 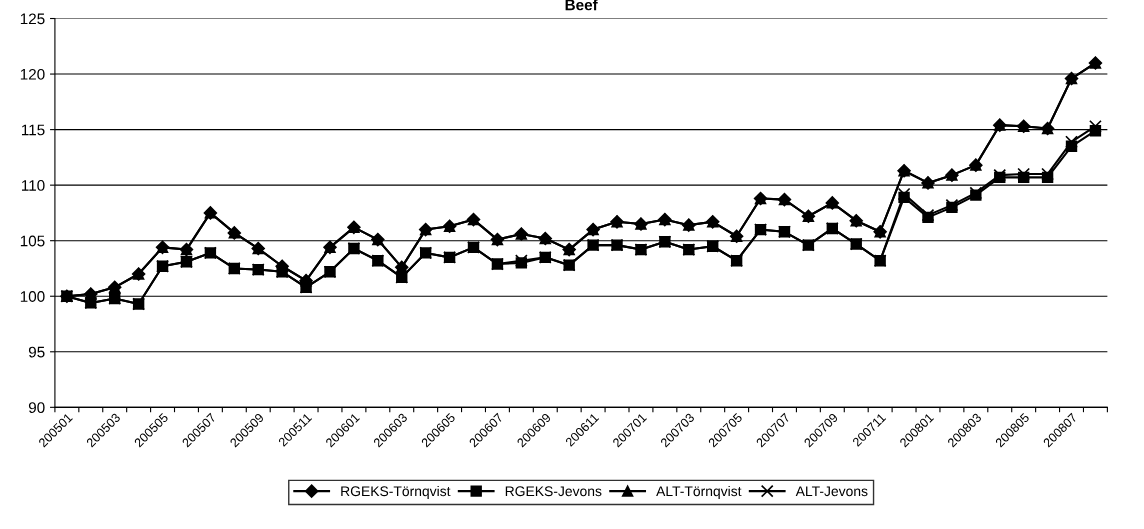 What do you see at coordinates (32, 19) in the screenshot?
I see `y-tick-label: 125` at bounding box center [32, 19].